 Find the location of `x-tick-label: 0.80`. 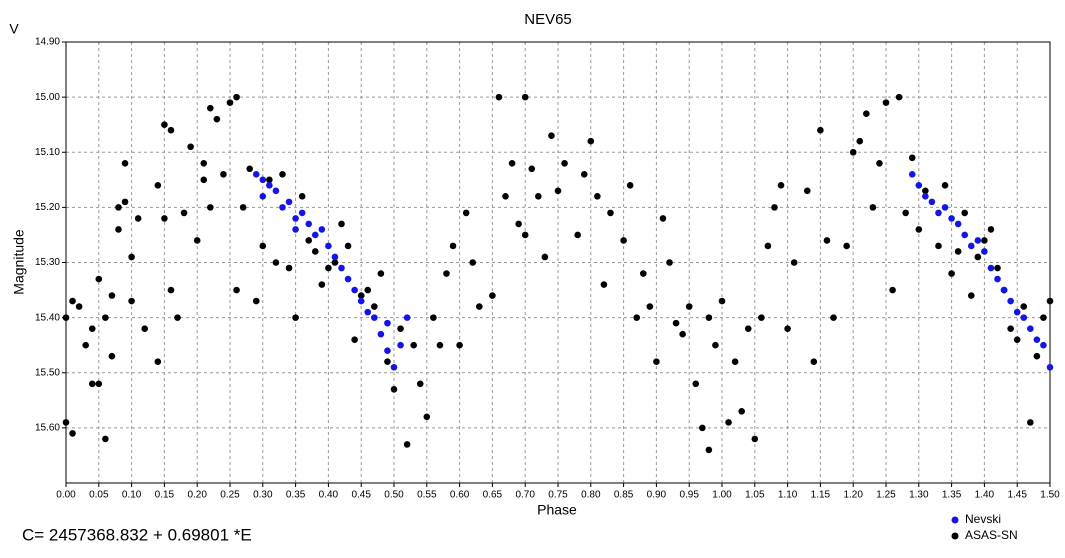

x-tick-label: 0.80 is located at coordinates (591, 495).